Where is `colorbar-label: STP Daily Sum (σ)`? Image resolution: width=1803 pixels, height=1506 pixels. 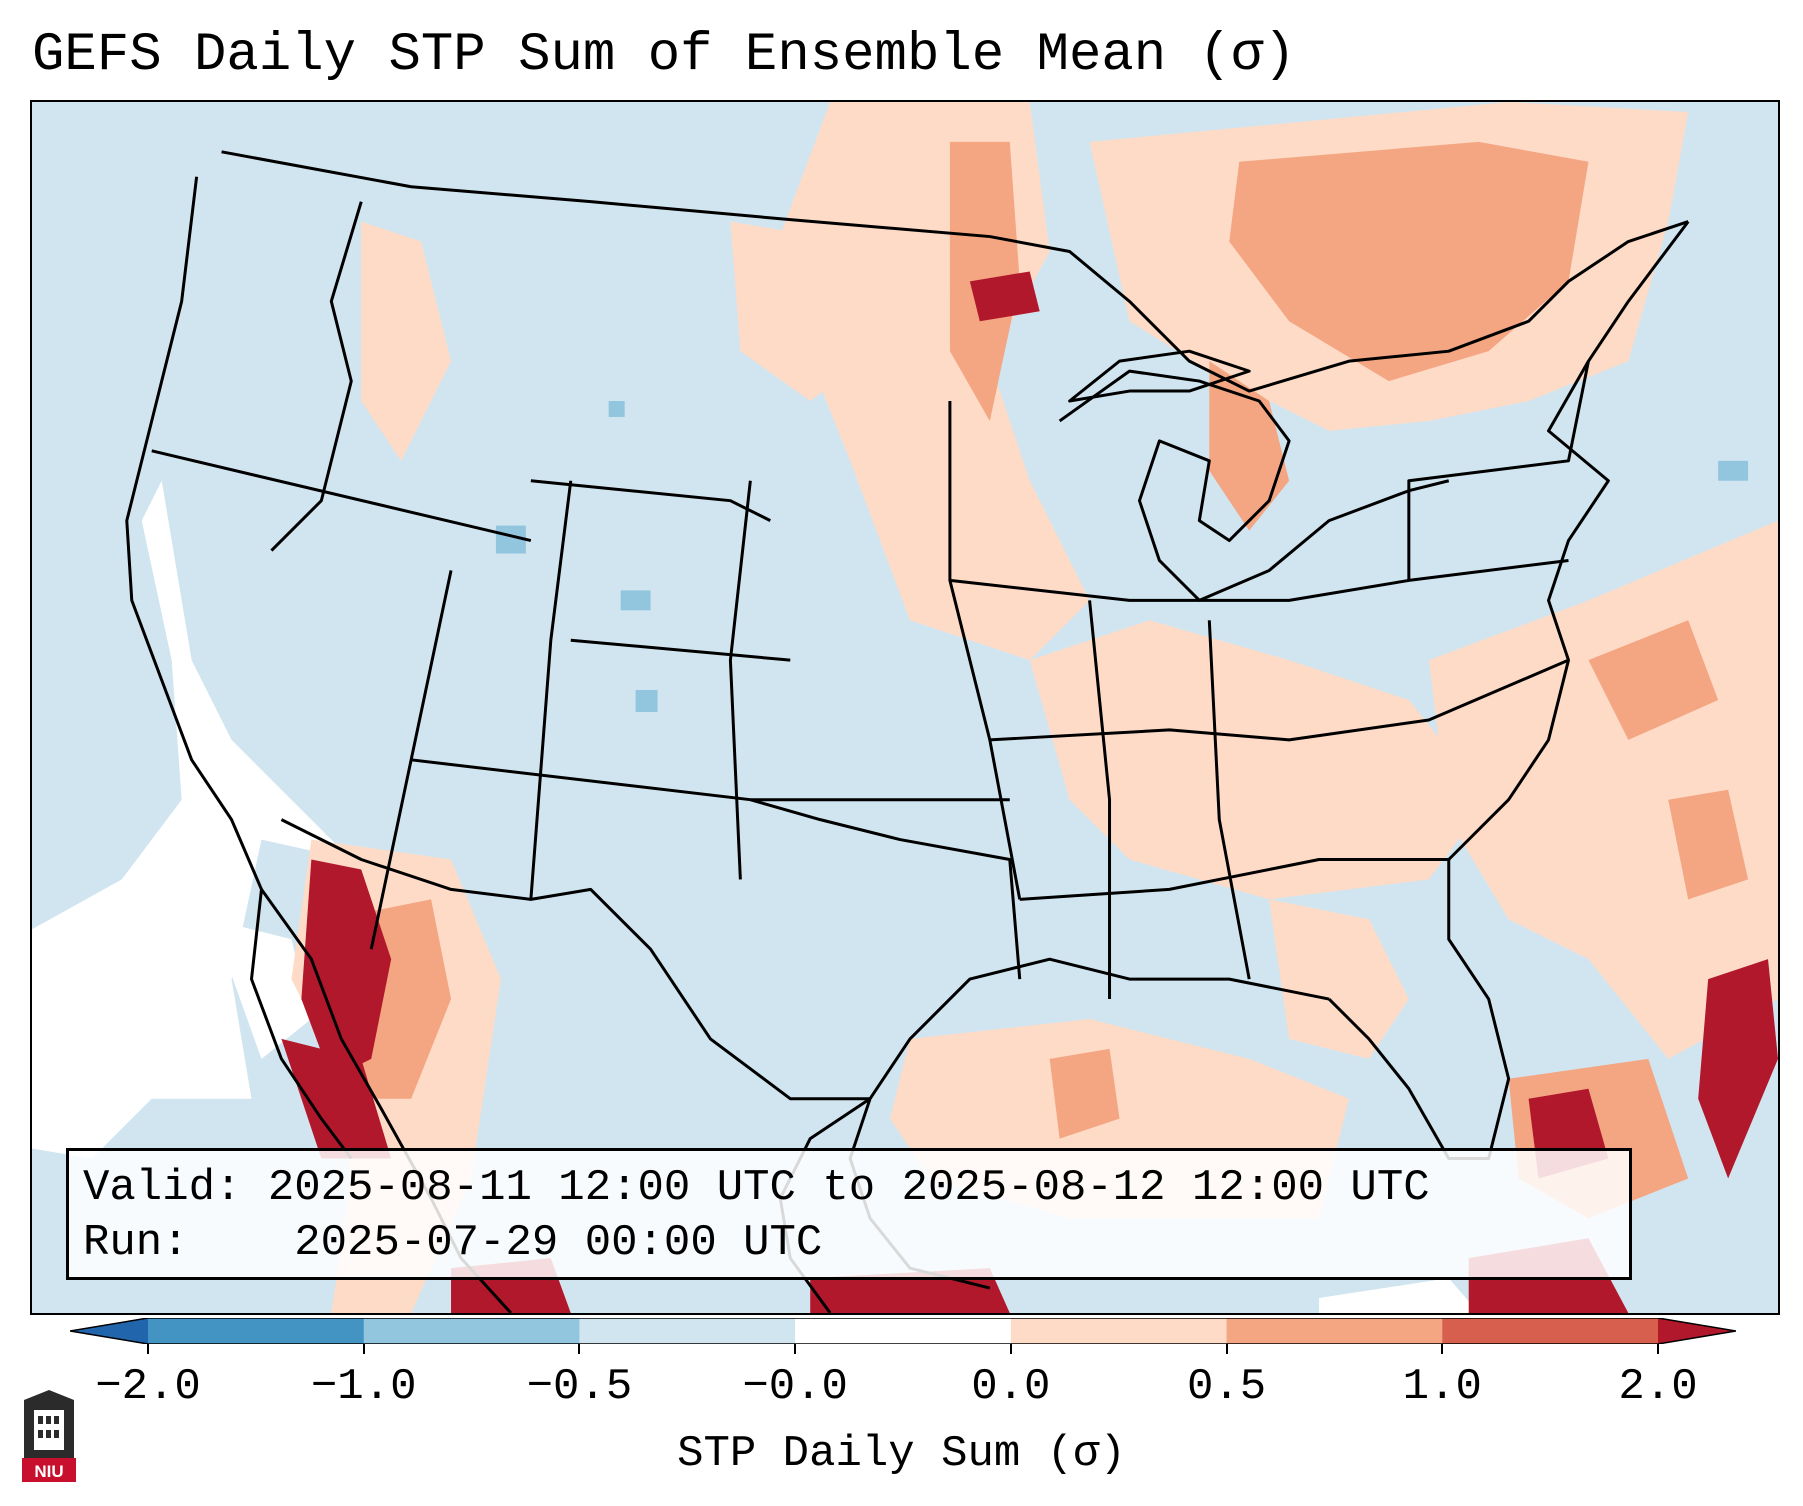
colorbar-label: STP Daily Sum (σ) is located at coordinates (901, 1454).